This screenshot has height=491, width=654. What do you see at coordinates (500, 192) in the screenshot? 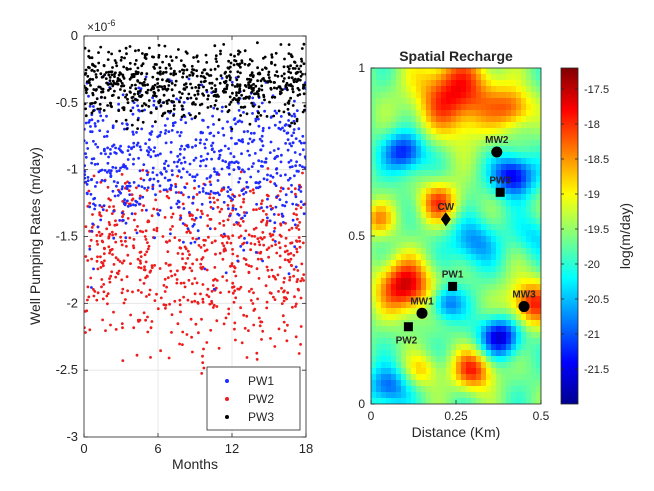
I see `well-marker-pw3` at bounding box center [500, 192].